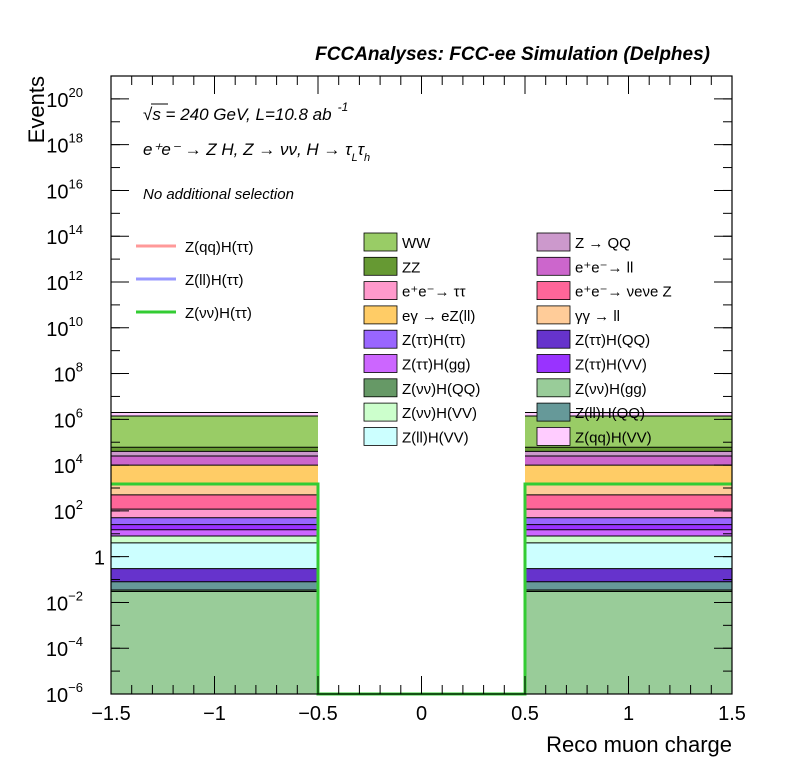 This screenshot has width=796, height=772. I want to click on bar-z-h-gg--bin0, so click(214, 532).